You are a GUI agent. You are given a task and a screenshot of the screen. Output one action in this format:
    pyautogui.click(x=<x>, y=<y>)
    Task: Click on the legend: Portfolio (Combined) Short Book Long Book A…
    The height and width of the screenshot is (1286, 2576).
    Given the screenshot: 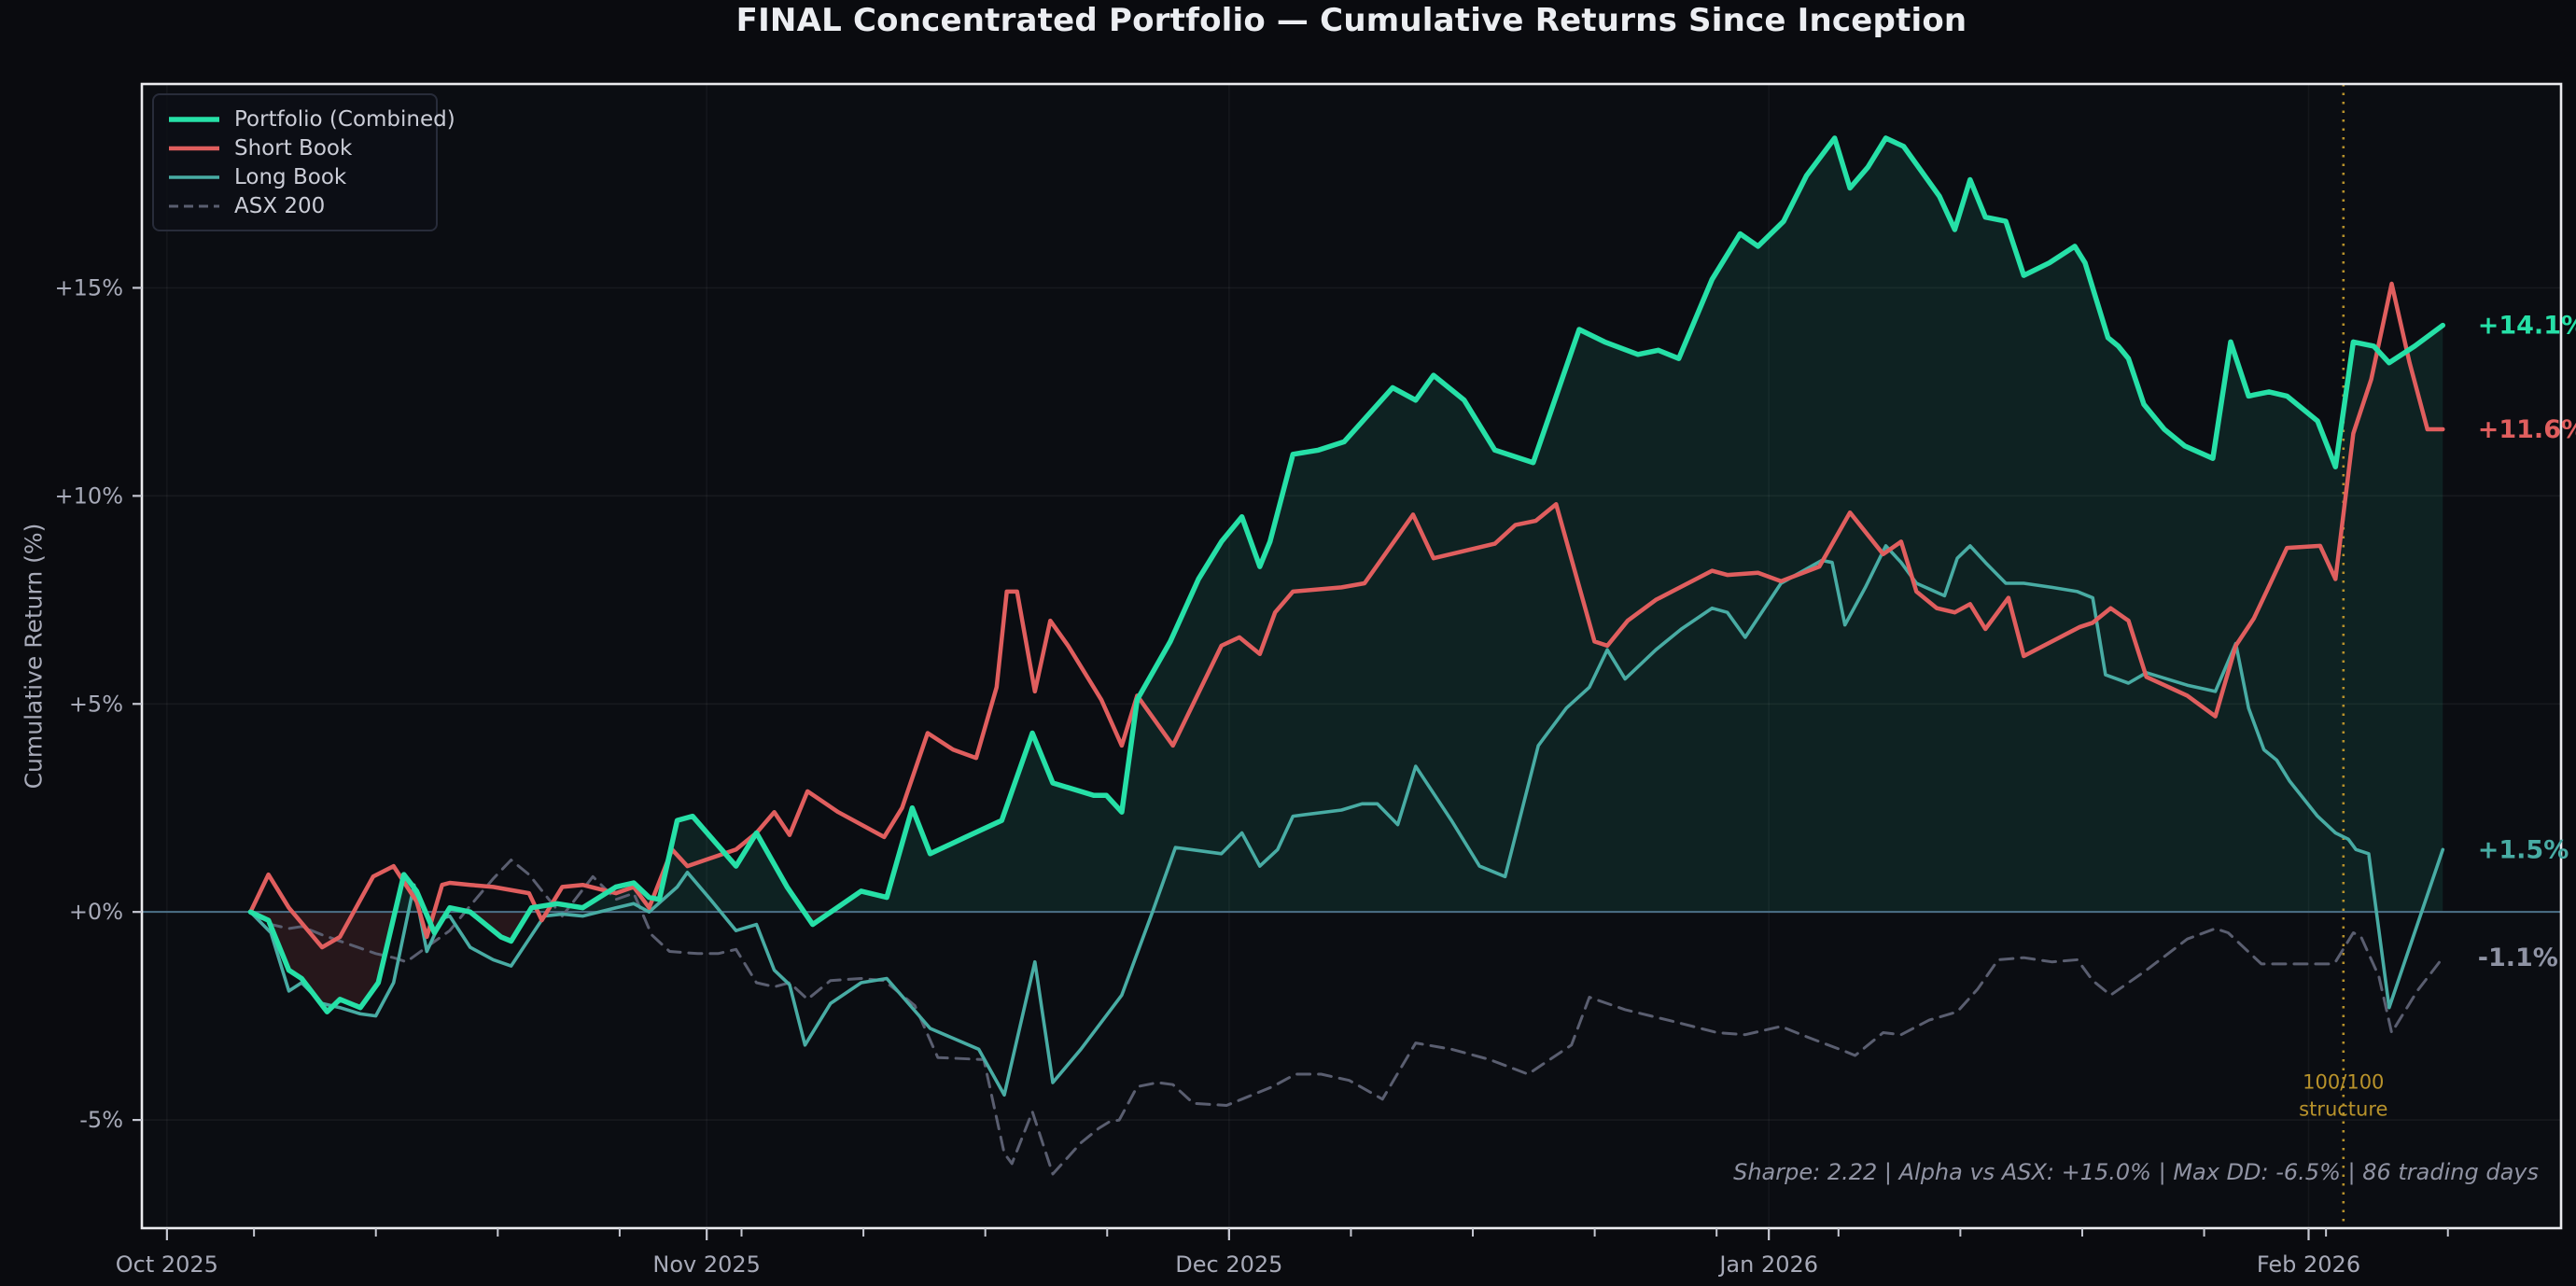 What is the action you would take?
    pyautogui.click(x=303, y=162)
    